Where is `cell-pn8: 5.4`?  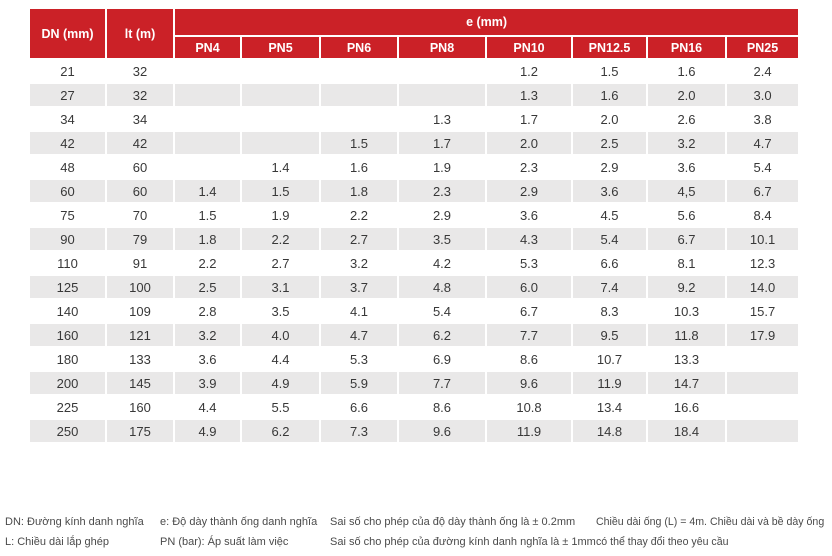 cell-pn8: 5.4 is located at coordinates (442, 311).